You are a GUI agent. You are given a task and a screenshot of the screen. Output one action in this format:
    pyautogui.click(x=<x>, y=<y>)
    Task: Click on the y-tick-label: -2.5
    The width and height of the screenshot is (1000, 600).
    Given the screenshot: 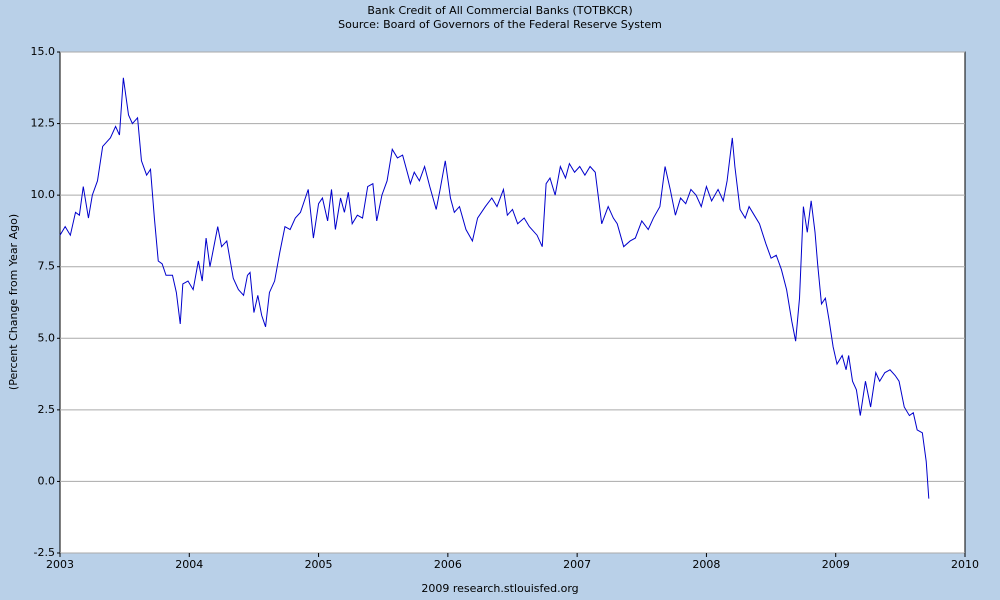 What is the action you would take?
    pyautogui.click(x=44, y=552)
    